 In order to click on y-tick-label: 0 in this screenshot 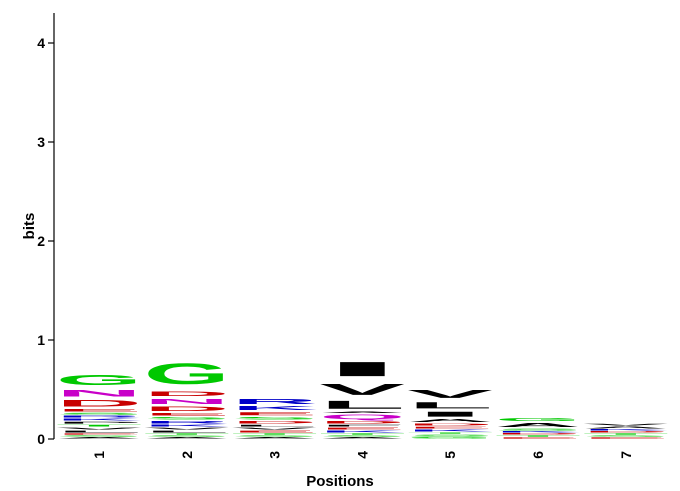, I will do `click(41, 439)`.